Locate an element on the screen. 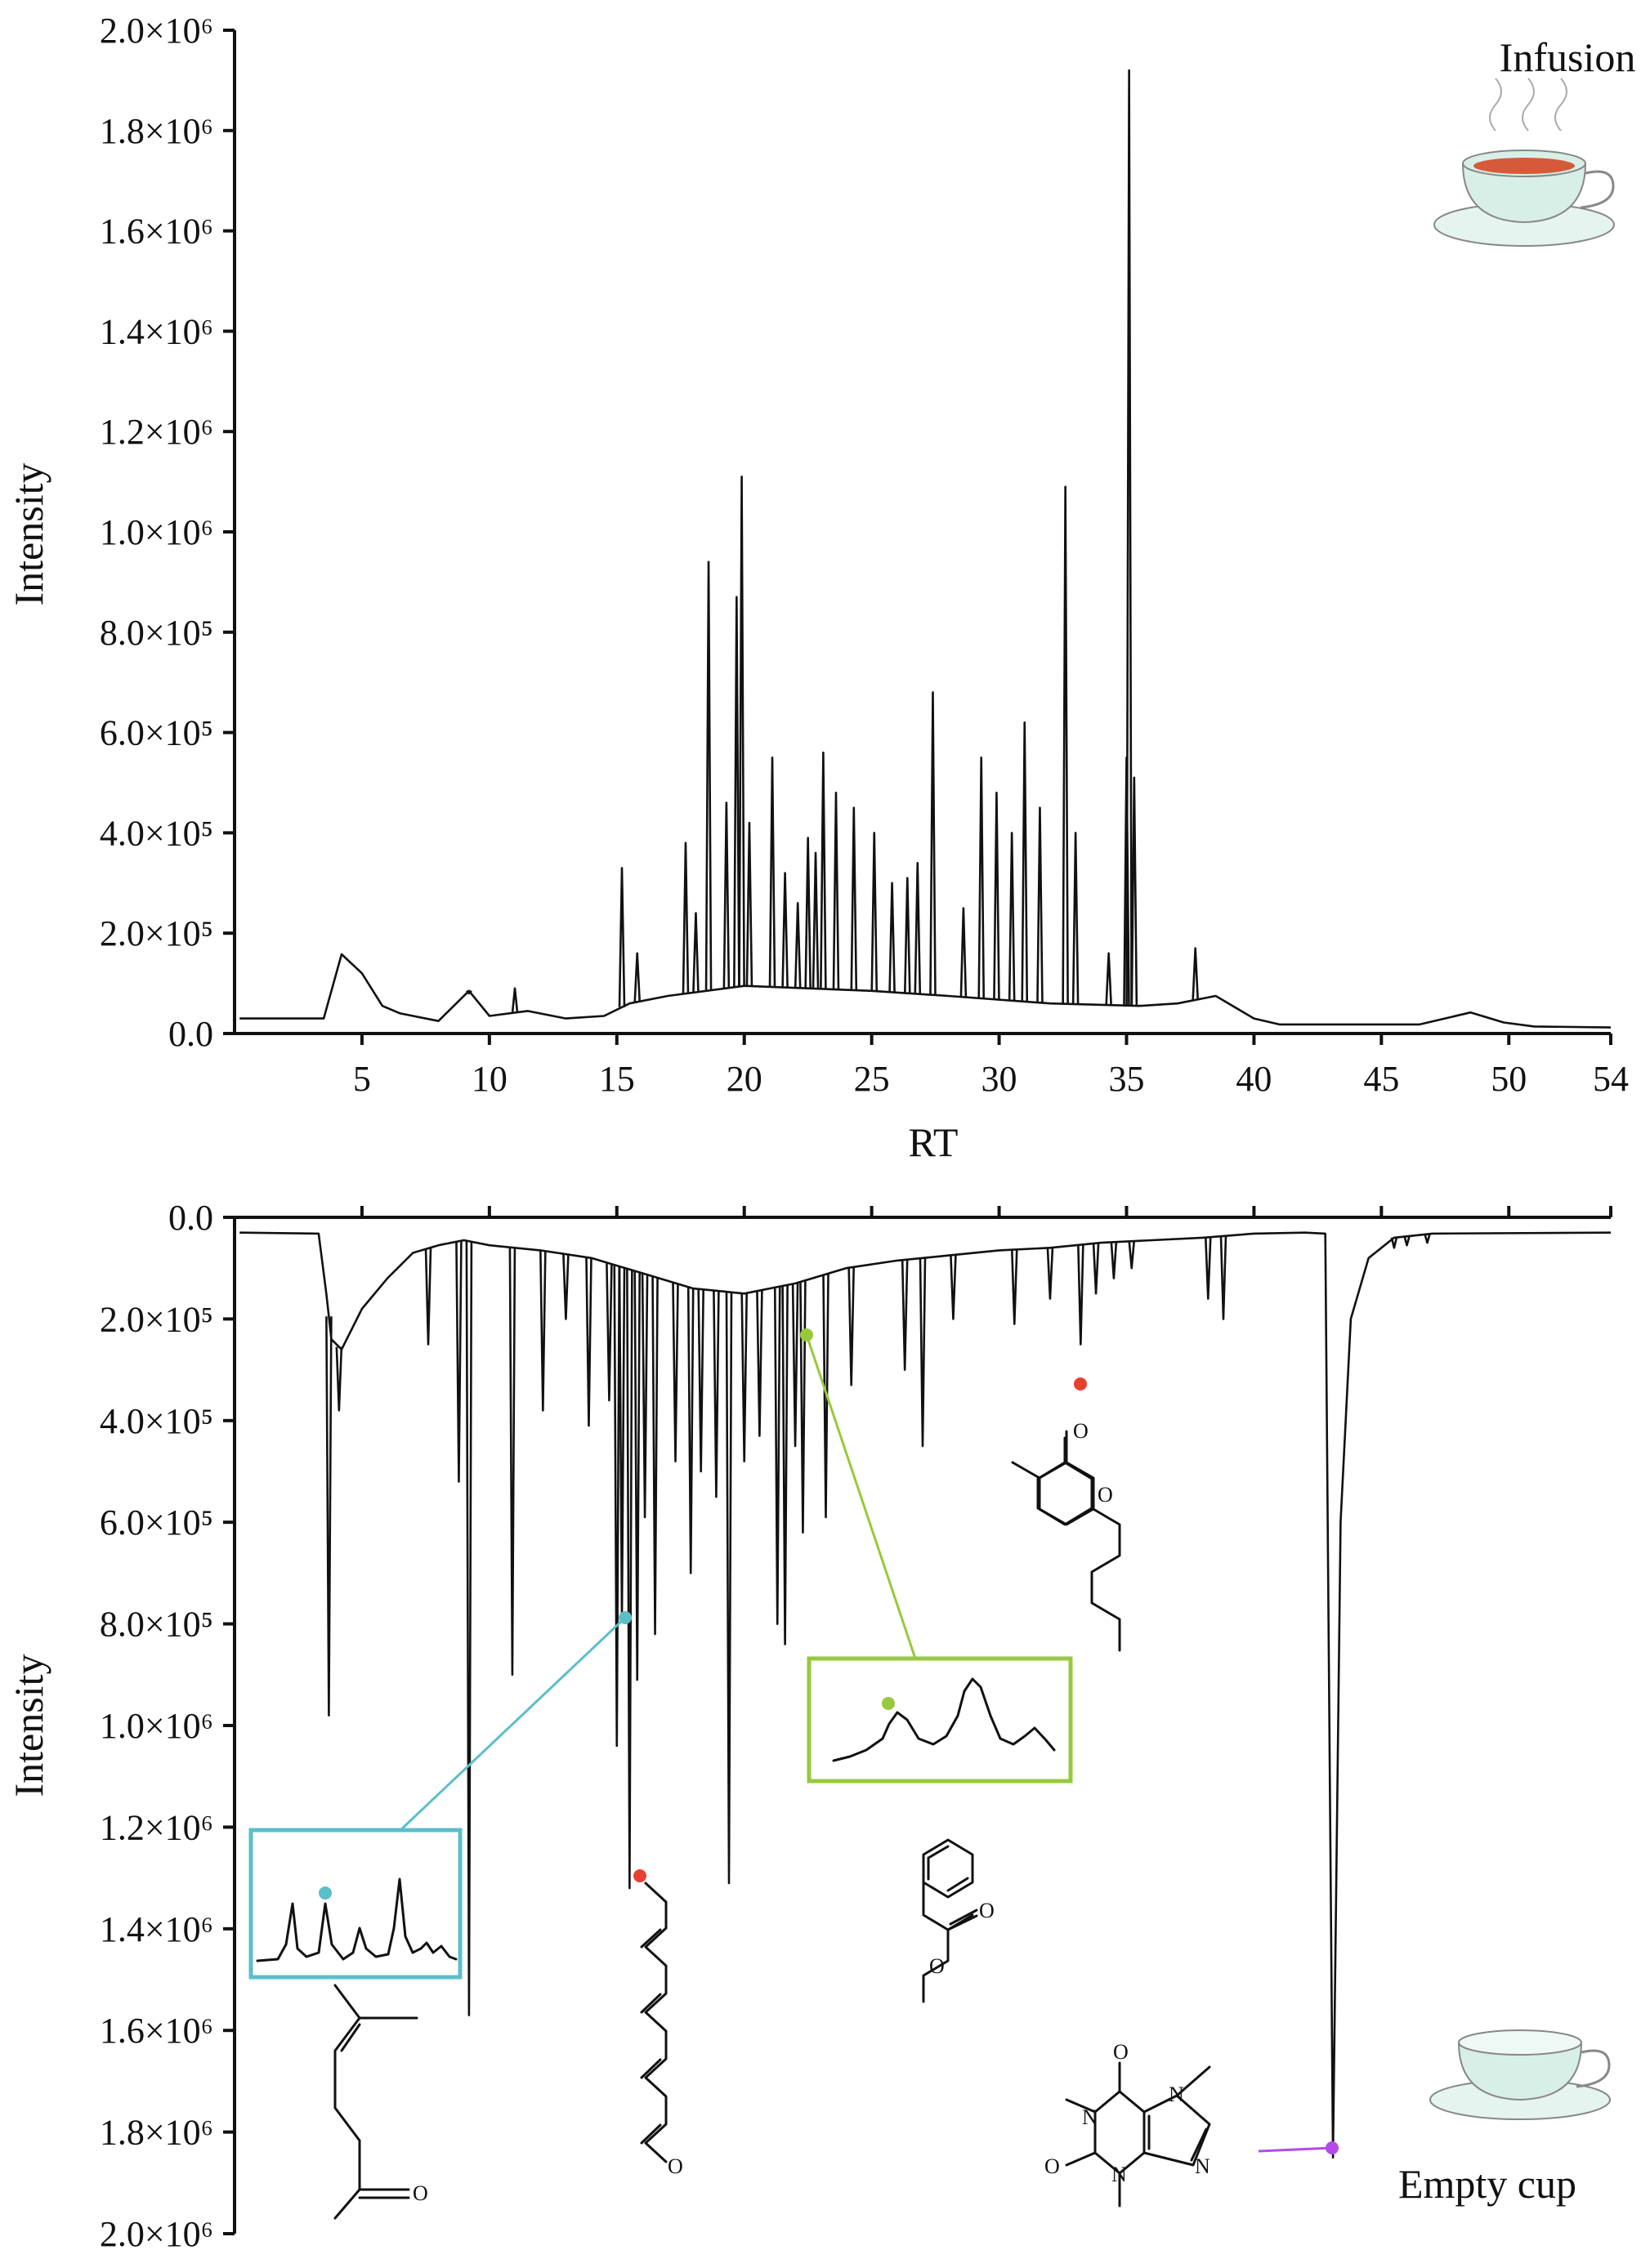 This screenshot has width=1641, height=2268. top-x-tick-label: 40 is located at coordinates (1254, 1079).